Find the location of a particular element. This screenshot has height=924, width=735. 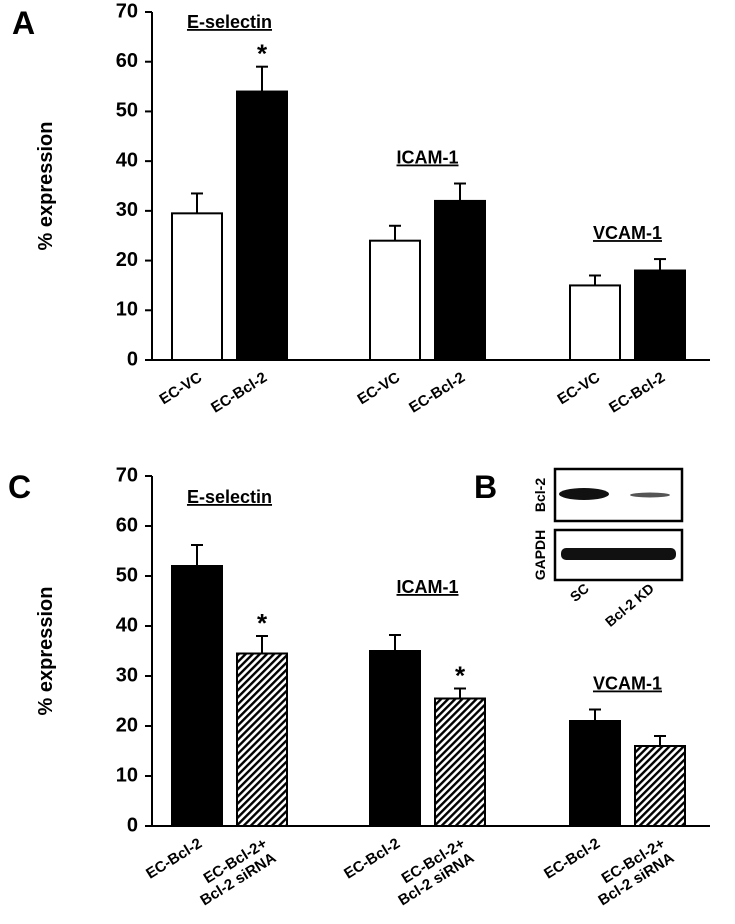

blot-lane-label: SC is located at coordinates (579, 592).